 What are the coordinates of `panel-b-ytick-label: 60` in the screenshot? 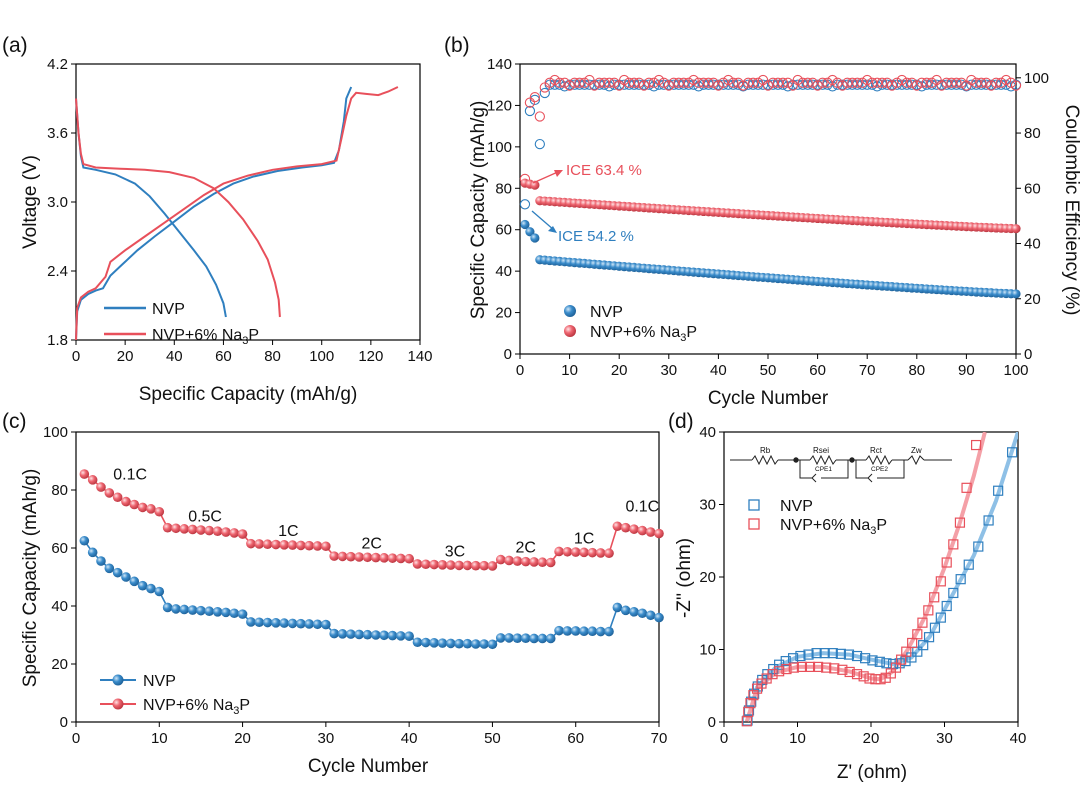 It's located at (503, 230).